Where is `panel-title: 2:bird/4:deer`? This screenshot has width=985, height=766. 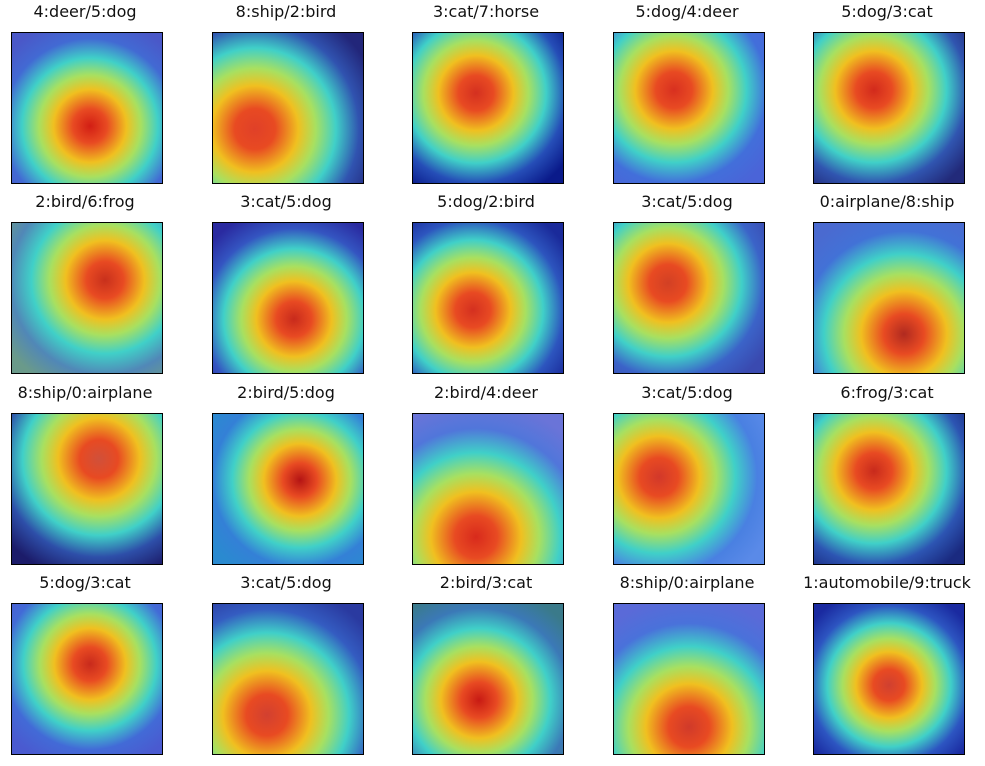
panel-title: 2:bird/4:deer is located at coordinates (485, 392).